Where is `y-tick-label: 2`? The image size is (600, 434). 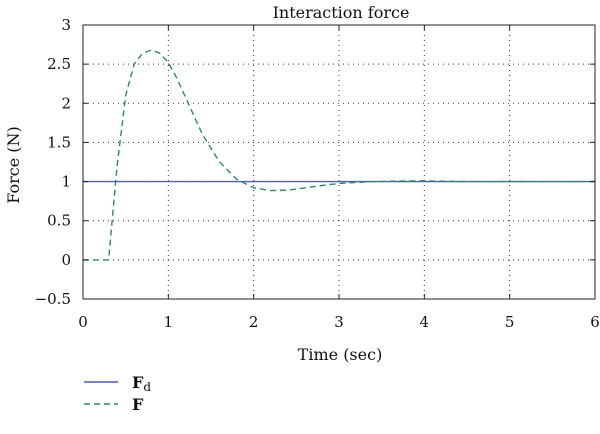
y-tick-label: 2 is located at coordinates (66, 103).